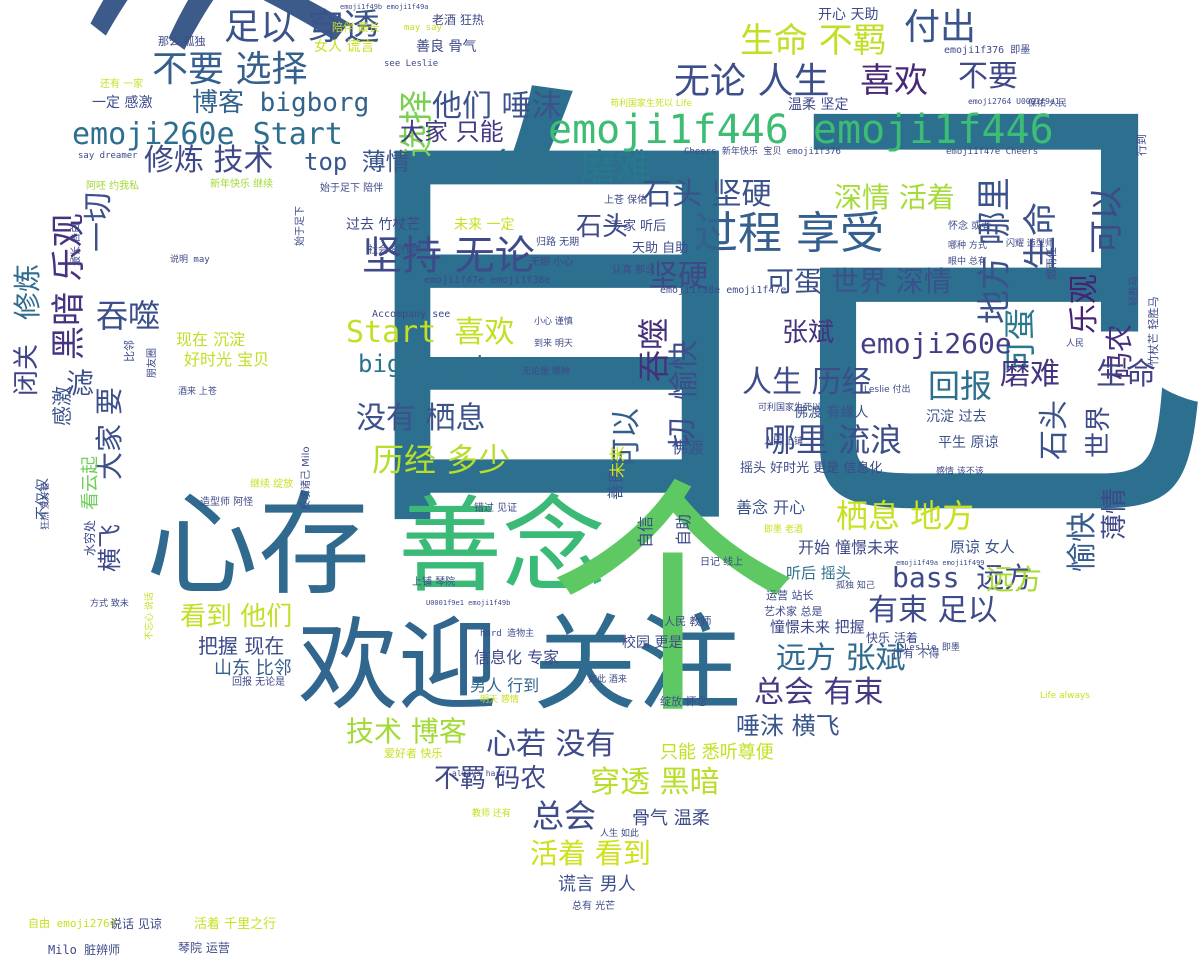 The width and height of the screenshot is (1200, 958). Describe the element at coordinates (468, 603) in the screenshot. I see `cloud-word: U0001f9e1 emoji1f49b` at that location.